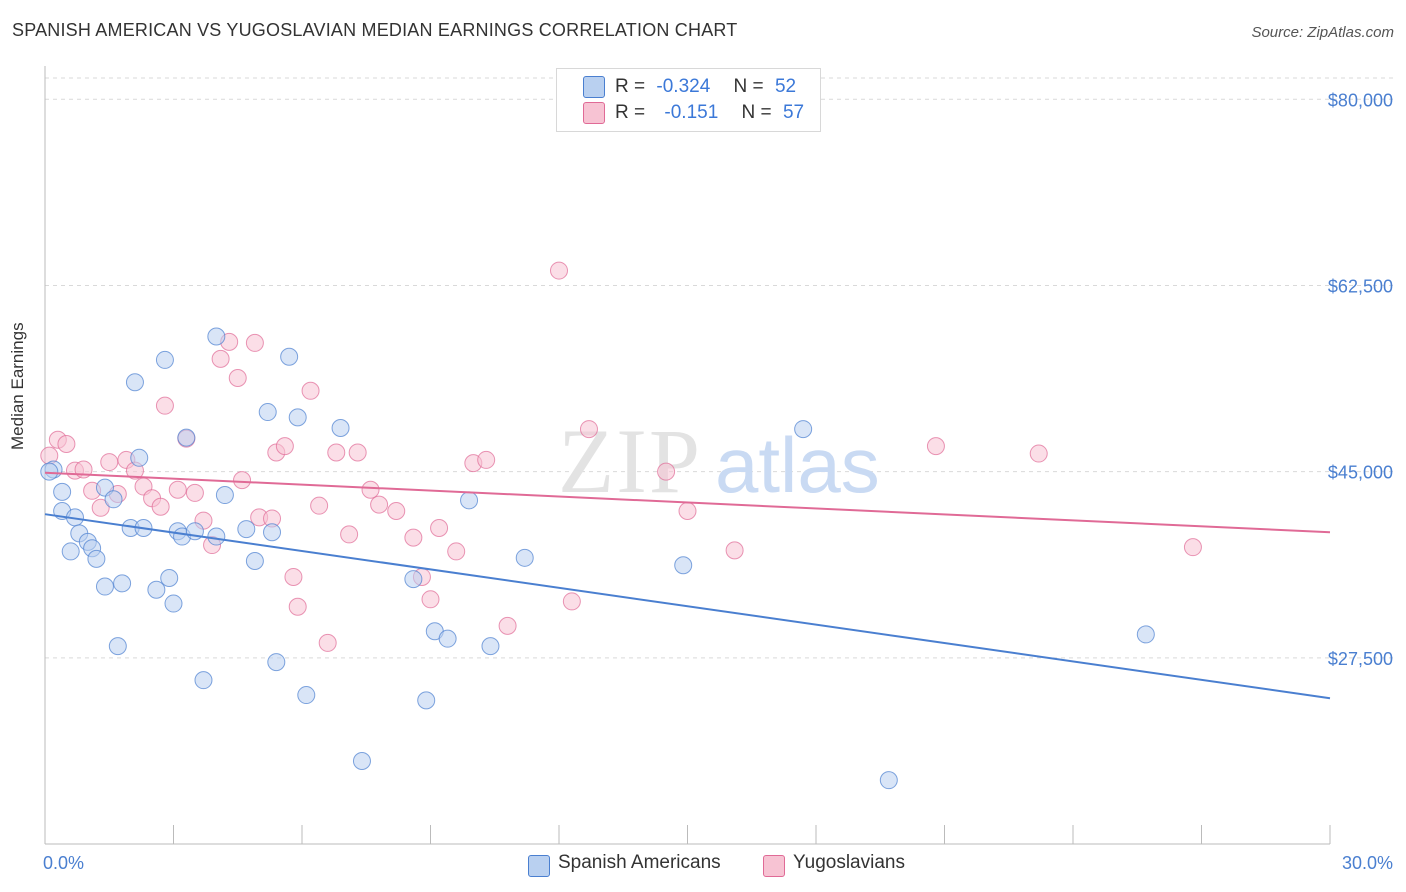 This screenshot has width=1406, height=892. Describe the element at coordinates (1360, 286) in the screenshot. I see `y-tick-label: $62,500` at that location.